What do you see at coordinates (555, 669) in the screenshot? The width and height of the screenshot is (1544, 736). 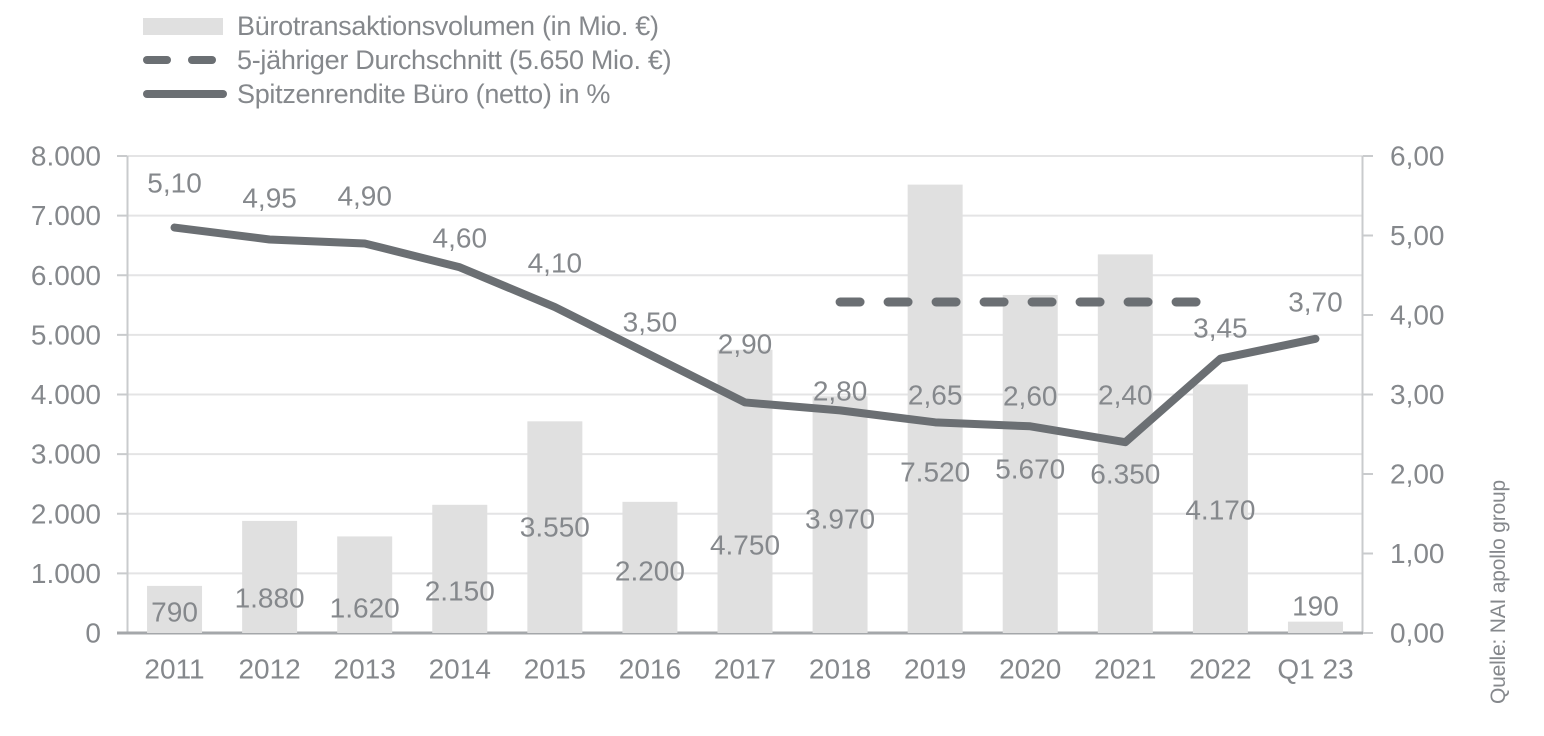 I see `x-axis-category-label: 2015` at bounding box center [555, 669].